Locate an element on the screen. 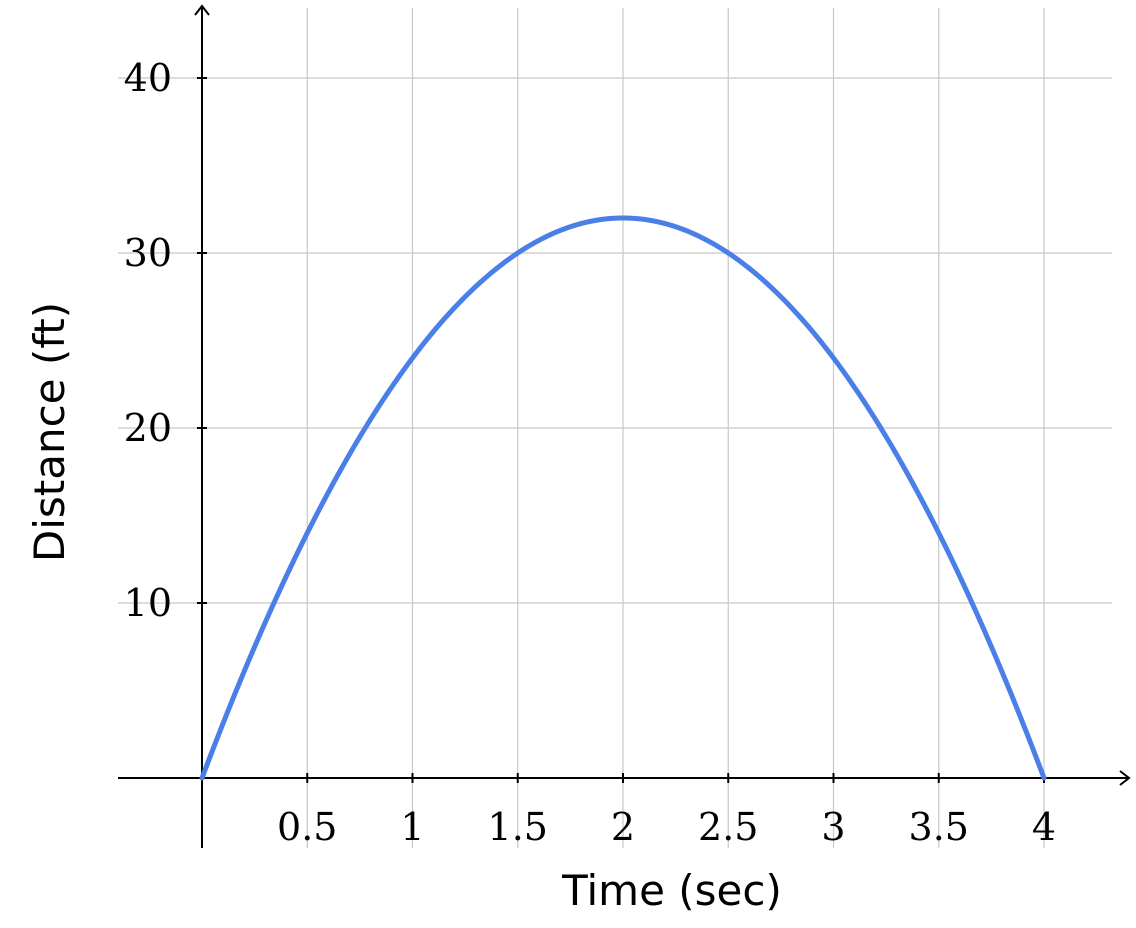  x-tick-label-6: 3.5 is located at coordinates (939, 827).